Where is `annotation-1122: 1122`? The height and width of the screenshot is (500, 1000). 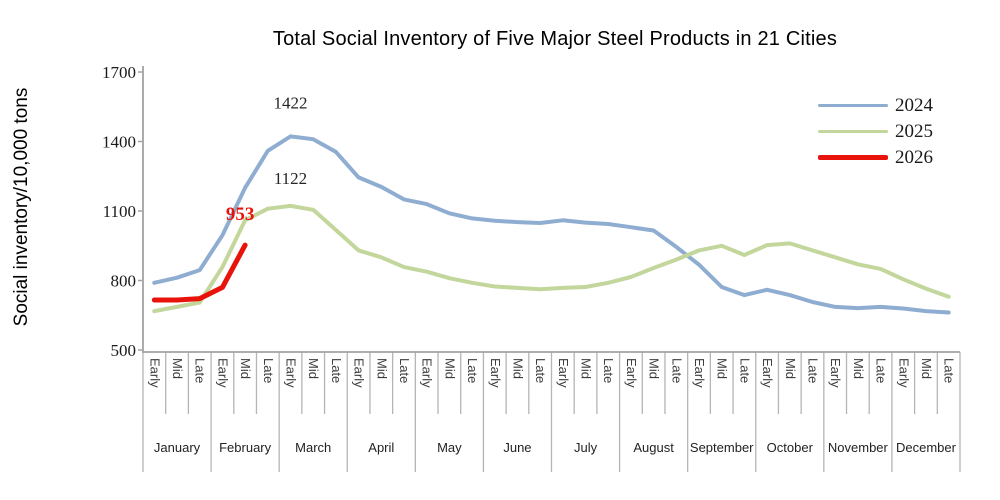 annotation-1122: 1122 is located at coordinates (290, 178).